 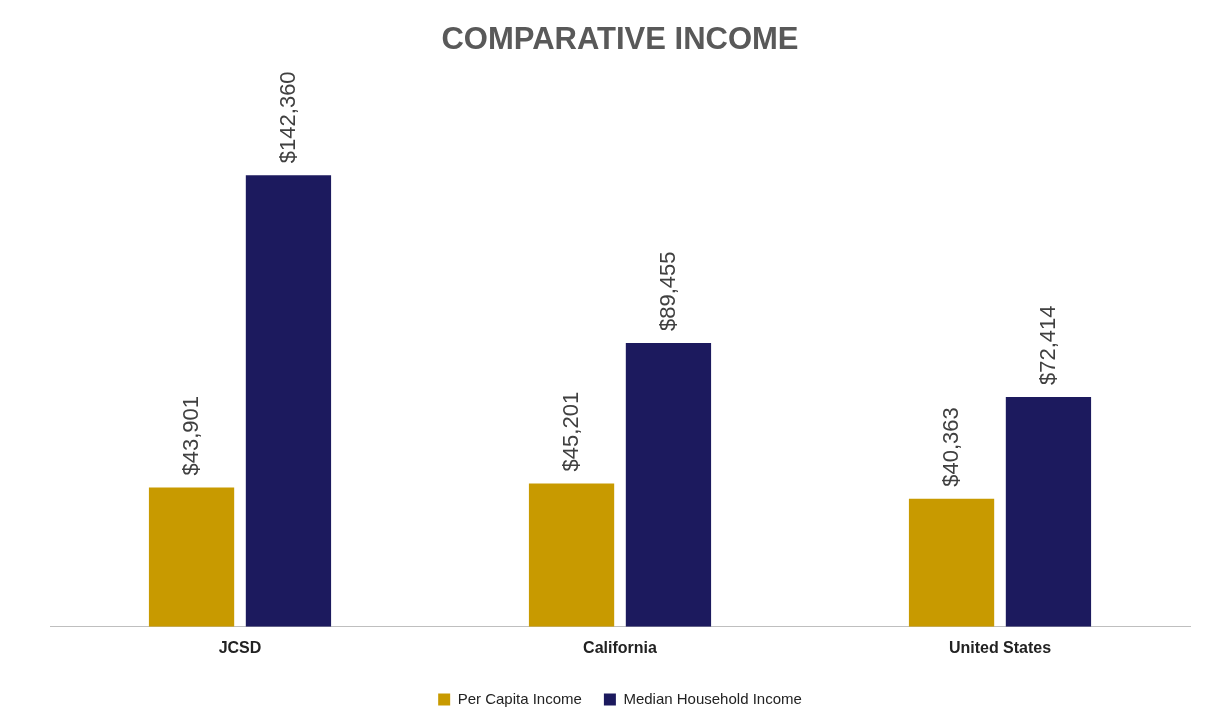 What do you see at coordinates (712, 698) in the screenshot?
I see `legend-label: Median Household Income` at bounding box center [712, 698].